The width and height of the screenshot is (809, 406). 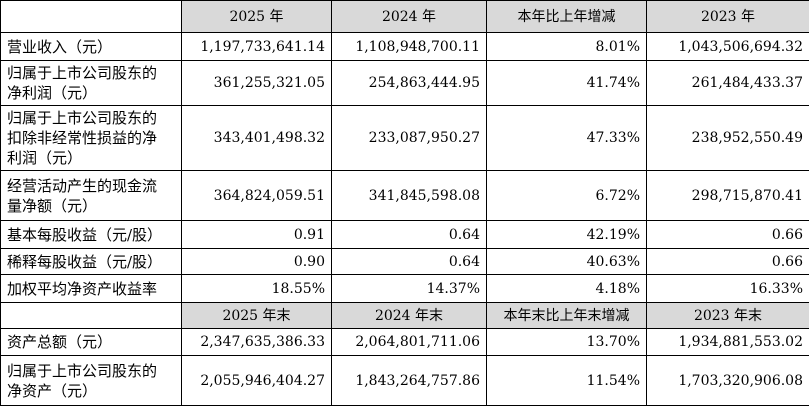 I want to click on value-cell: 0.91, so click(x=257, y=235).